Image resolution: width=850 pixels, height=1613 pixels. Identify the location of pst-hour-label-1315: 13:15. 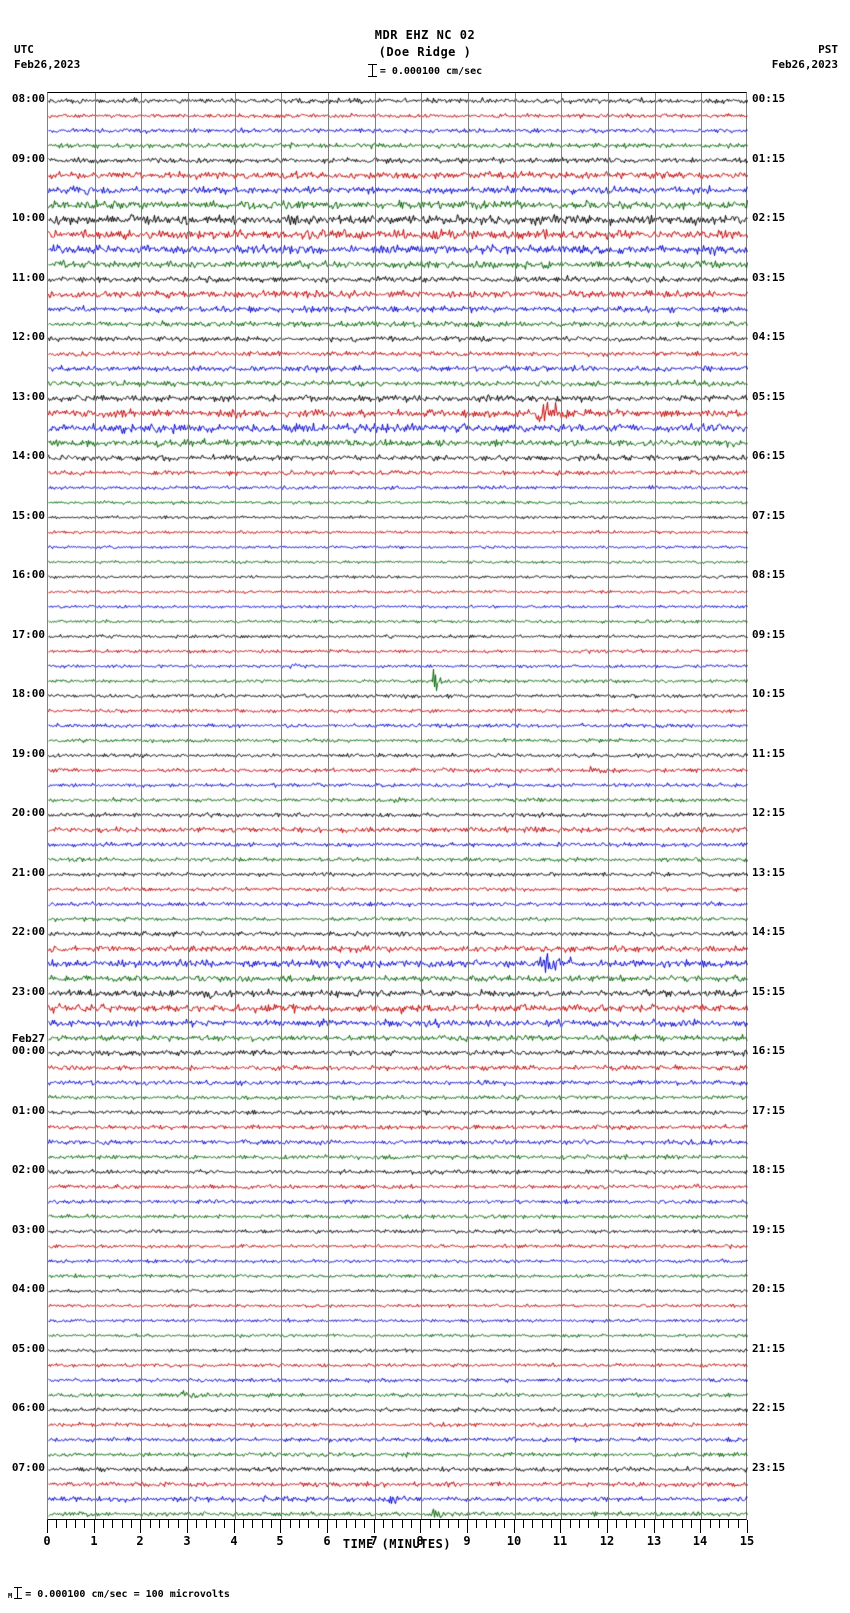
(769, 872).